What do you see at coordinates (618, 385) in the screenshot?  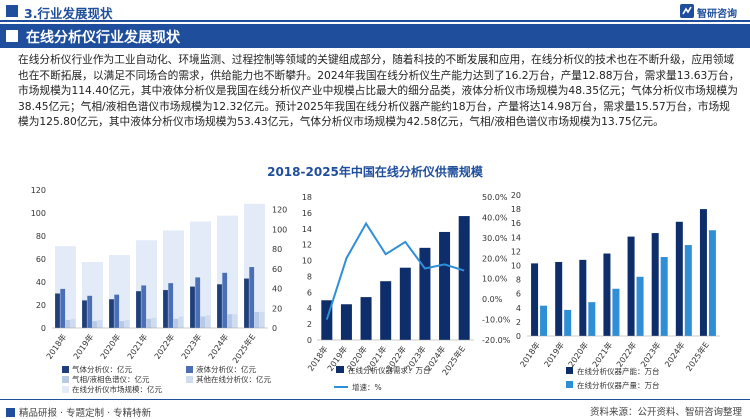 I see `chart3-legend-label-output: 在线分析仪器产量：万台` at bounding box center [618, 385].